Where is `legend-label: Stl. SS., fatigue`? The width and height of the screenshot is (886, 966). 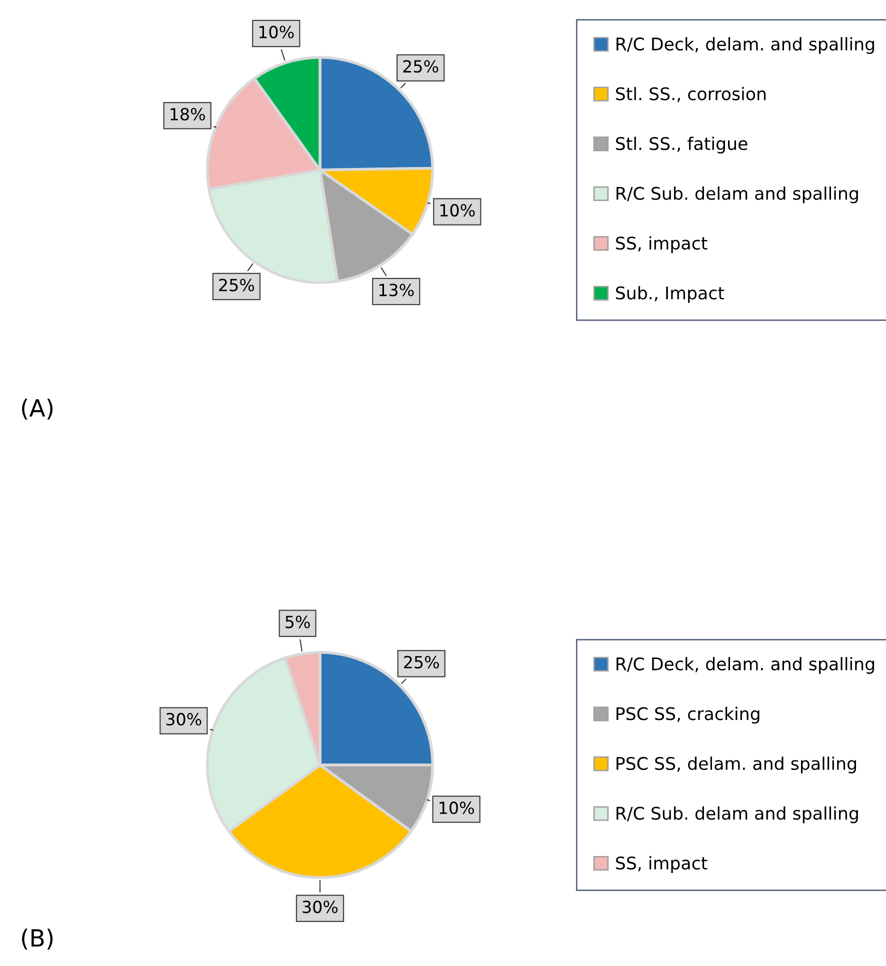
legend-label: Stl. SS., fatigue is located at coordinates (682, 145).